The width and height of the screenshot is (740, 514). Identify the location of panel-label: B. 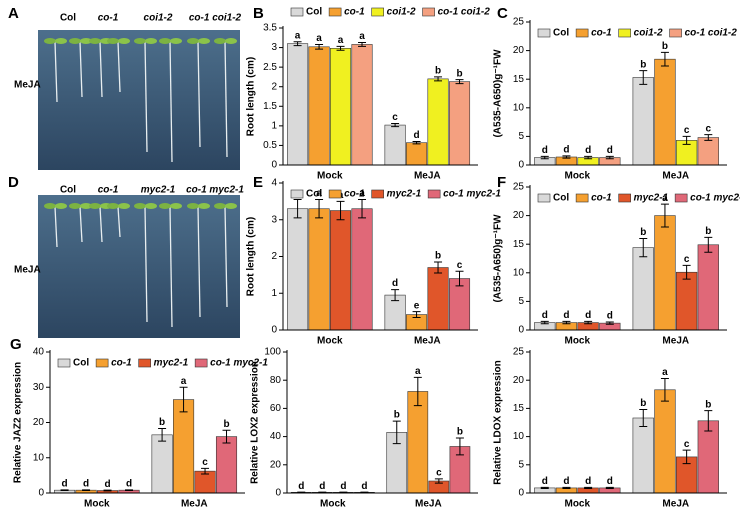
(258, 13).